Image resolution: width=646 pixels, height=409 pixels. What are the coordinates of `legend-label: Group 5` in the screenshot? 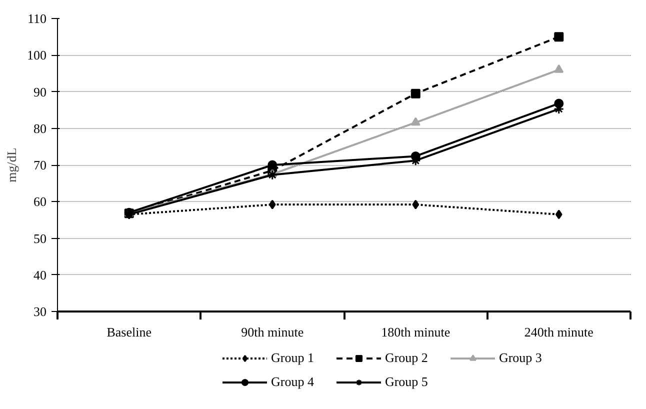 It's located at (406, 382).